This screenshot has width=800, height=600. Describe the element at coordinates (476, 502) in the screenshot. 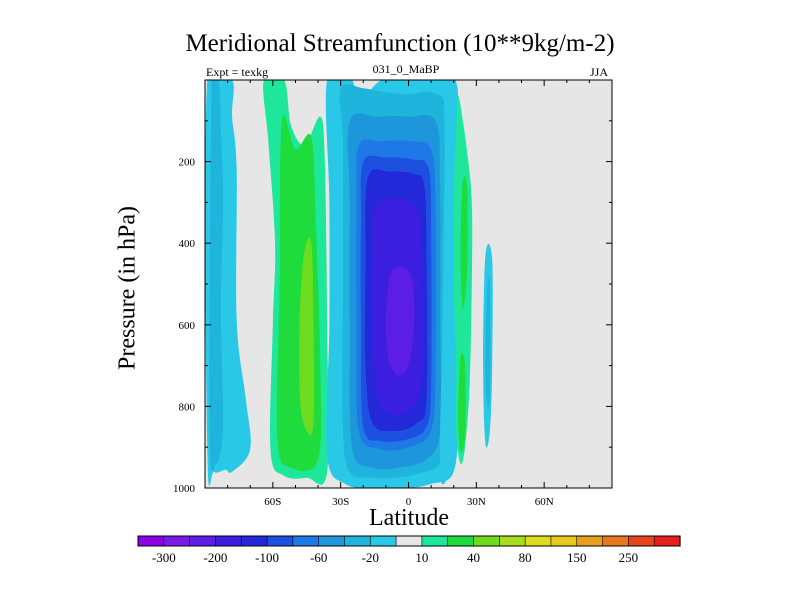

I see `x-tick-label: 30N` at that location.